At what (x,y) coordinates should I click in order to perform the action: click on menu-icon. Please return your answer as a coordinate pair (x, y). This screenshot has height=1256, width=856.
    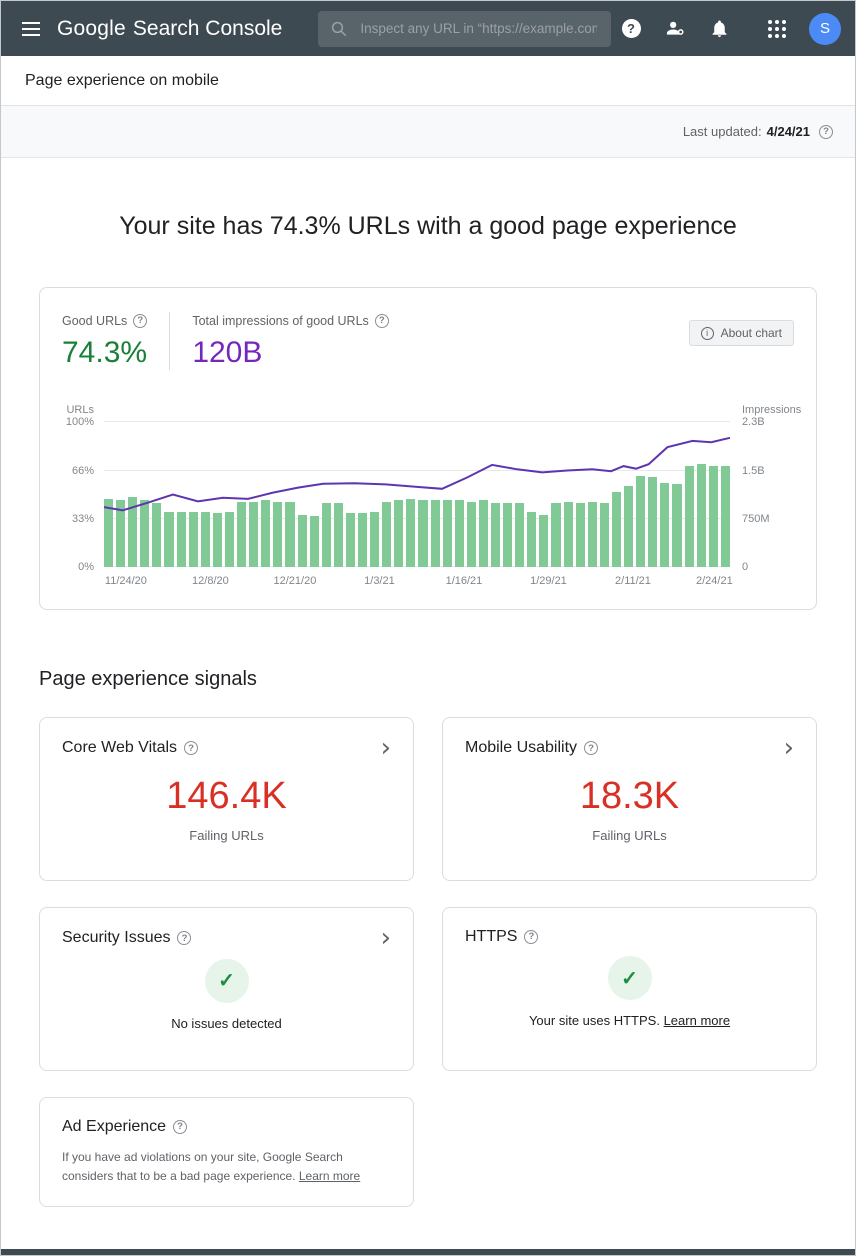
    Looking at the image, I should click on (31, 29).